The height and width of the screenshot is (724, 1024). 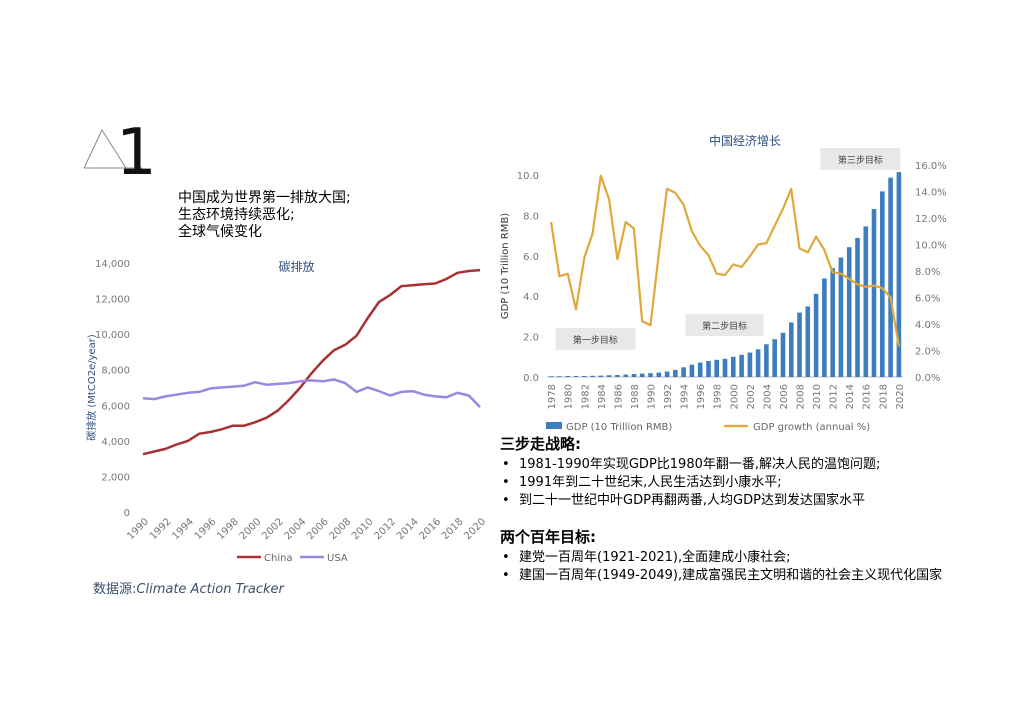 I want to click on y-tick-label: 8.0, so click(x=531, y=216).